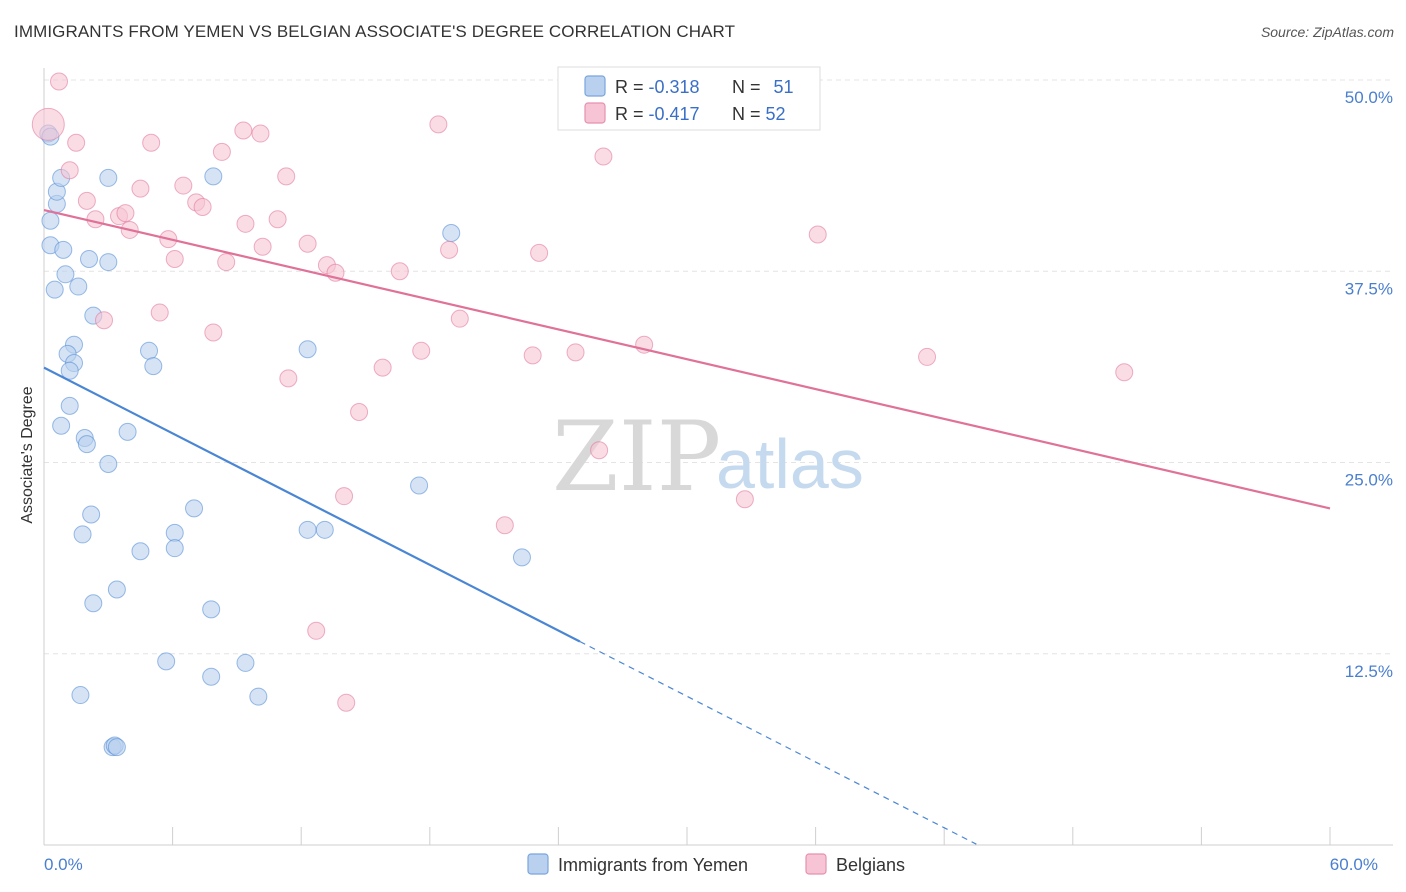 The height and width of the screenshot is (892, 1406). What do you see at coordinates (674, 87) in the screenshot?
I see `legend-r-value: -0.318` at bounding box center [674, 87].